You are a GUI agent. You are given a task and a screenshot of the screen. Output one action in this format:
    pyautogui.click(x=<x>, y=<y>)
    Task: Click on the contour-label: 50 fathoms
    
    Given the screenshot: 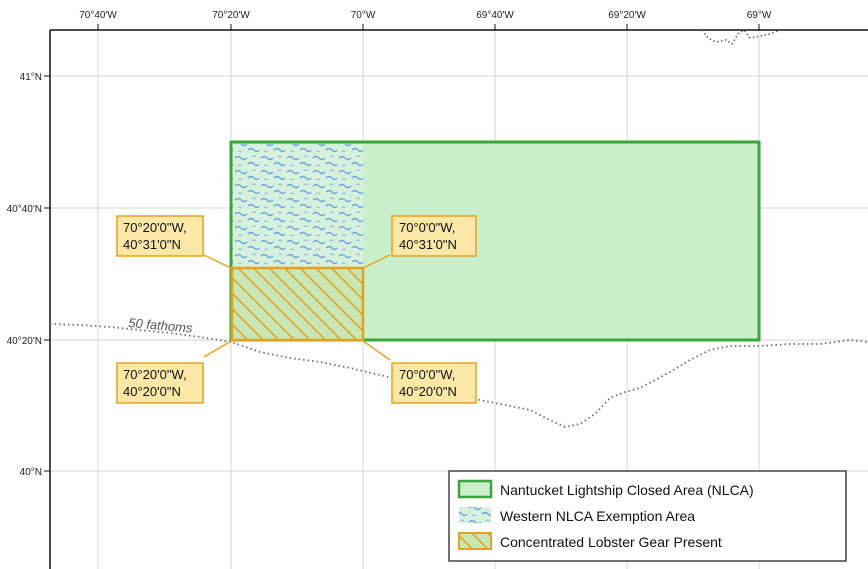 What is the action you would take?
    pyautogui.click(x=161, y=325)
    